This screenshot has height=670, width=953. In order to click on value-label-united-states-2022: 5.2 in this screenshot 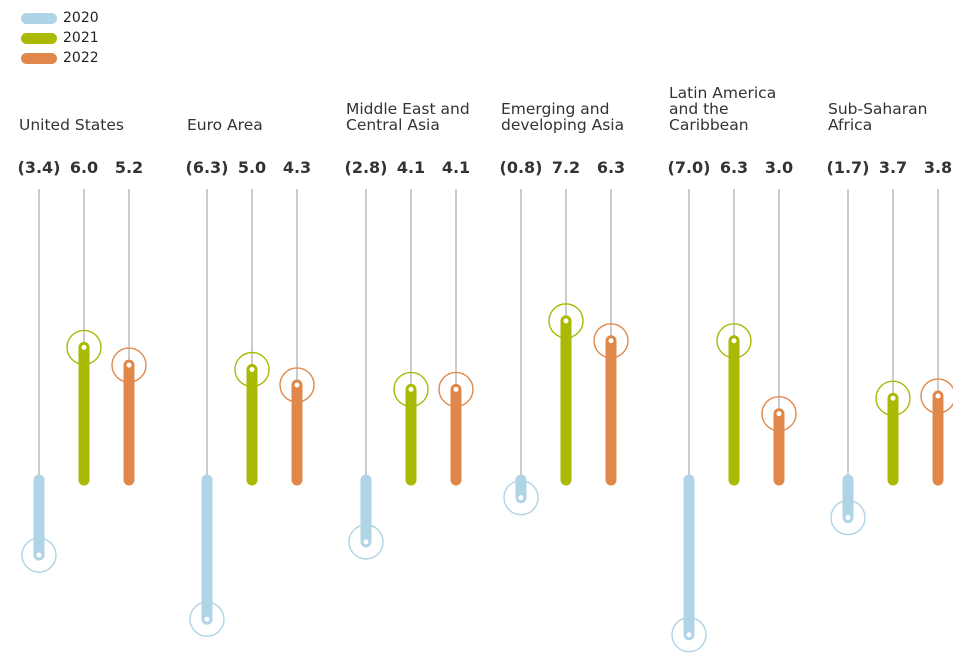, I will do `click(129, 167)`.